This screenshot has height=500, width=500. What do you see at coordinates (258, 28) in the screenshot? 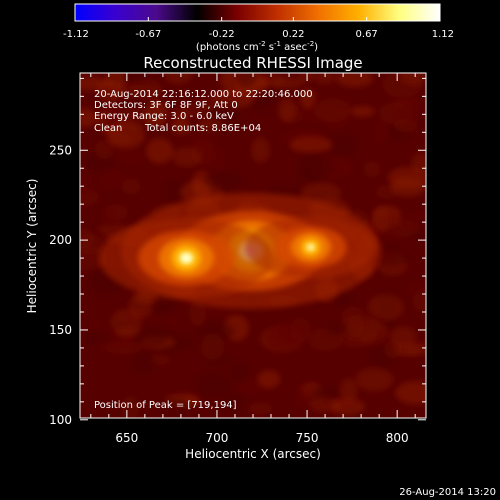
I see `colorbar-ticks: -1.12 -0.67 -0.22 0.22 0.67 1.12` at bounding box center [258, 28].